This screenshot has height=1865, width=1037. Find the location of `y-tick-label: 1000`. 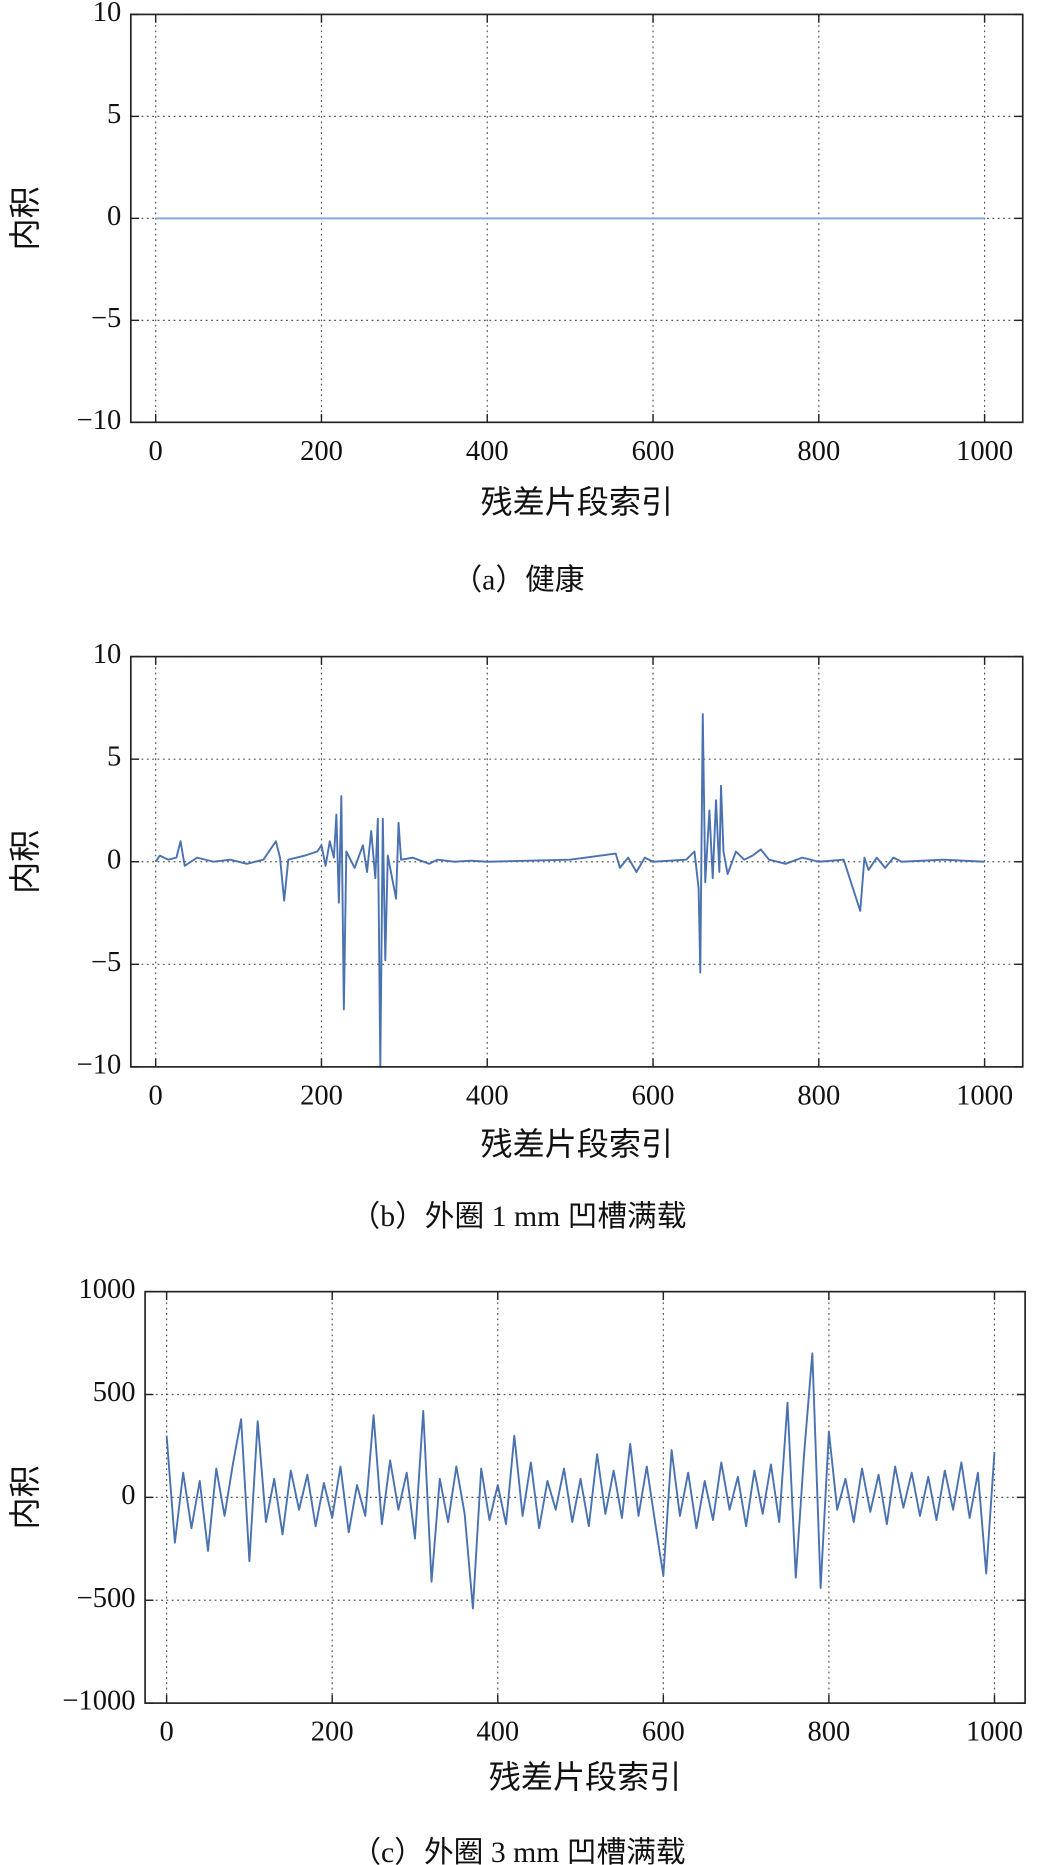

y-tick-label: 1000 is located at coordinates (107, 1289).